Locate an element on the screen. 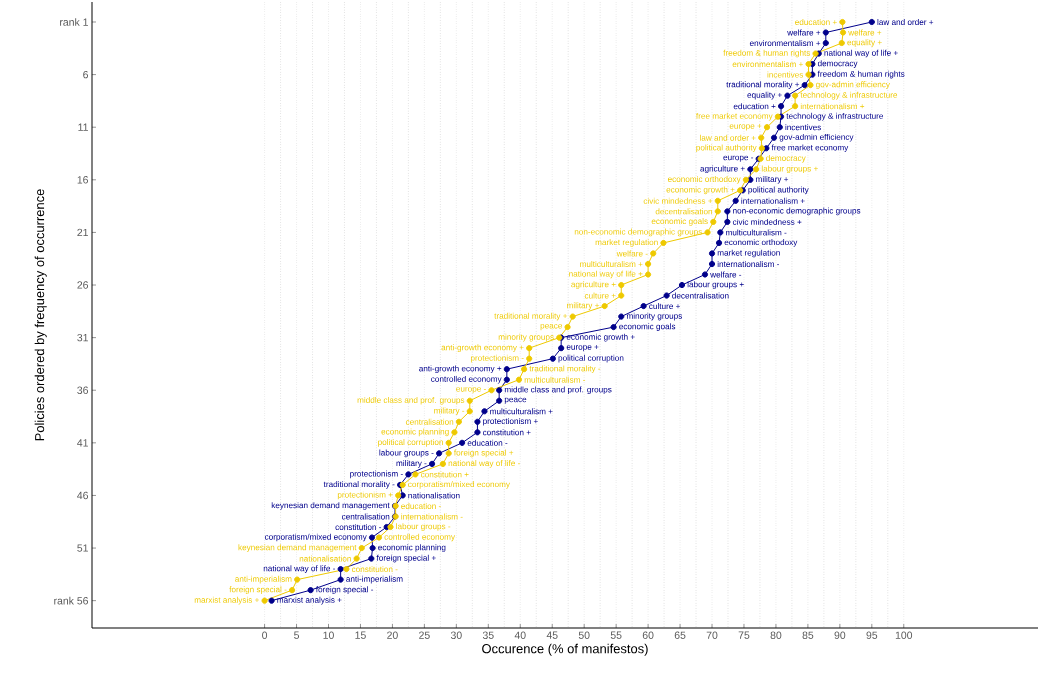 The width and height of the screenshot is (1042, 679). data-label: marxist analysis + is located at coordinates (226, 600).